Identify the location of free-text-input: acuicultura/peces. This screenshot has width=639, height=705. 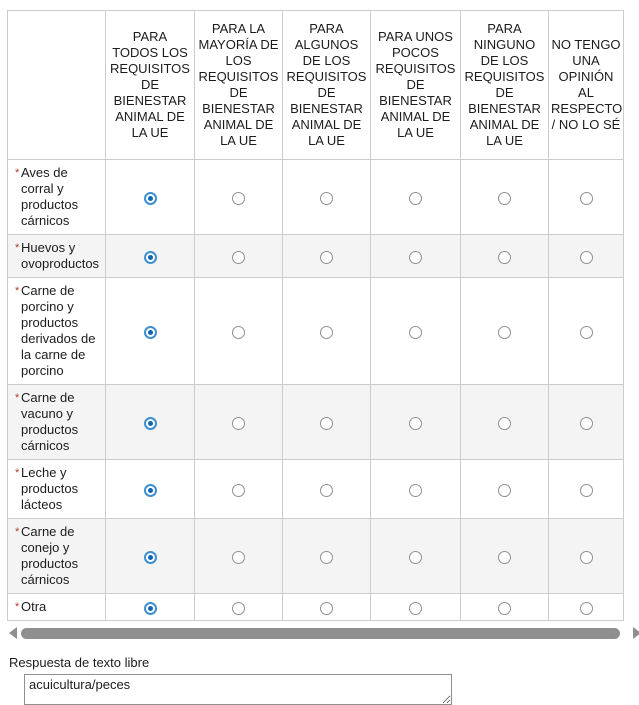
(238, 689).